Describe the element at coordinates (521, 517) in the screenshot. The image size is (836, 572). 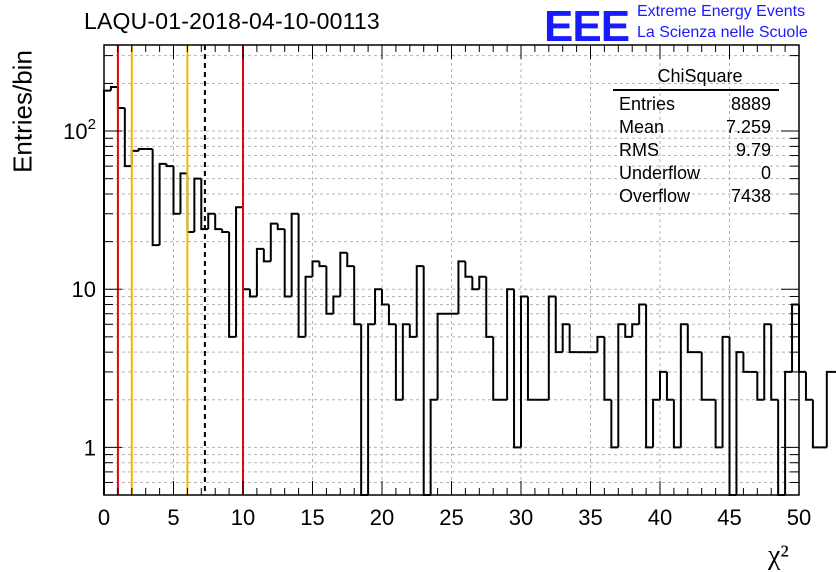
I see `x-tick-label: 30` at that location.